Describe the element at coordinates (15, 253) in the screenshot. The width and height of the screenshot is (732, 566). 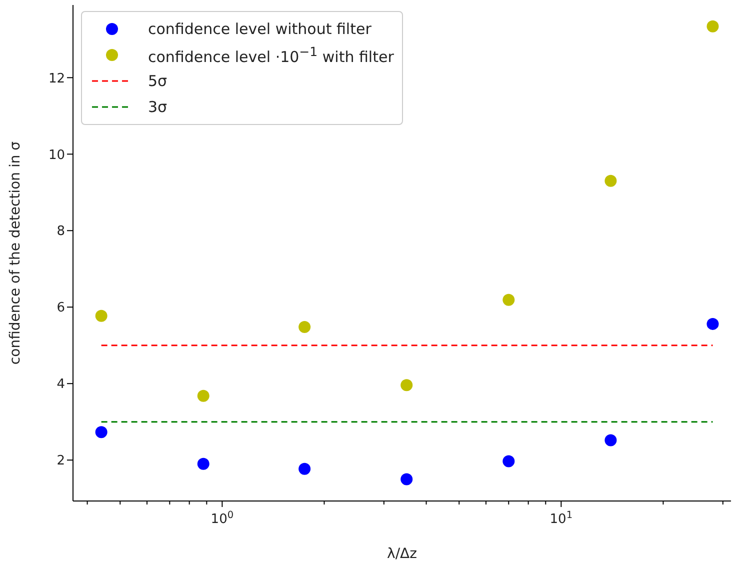
I see `y-axis-title: confidence of the detection in σ` at that location.